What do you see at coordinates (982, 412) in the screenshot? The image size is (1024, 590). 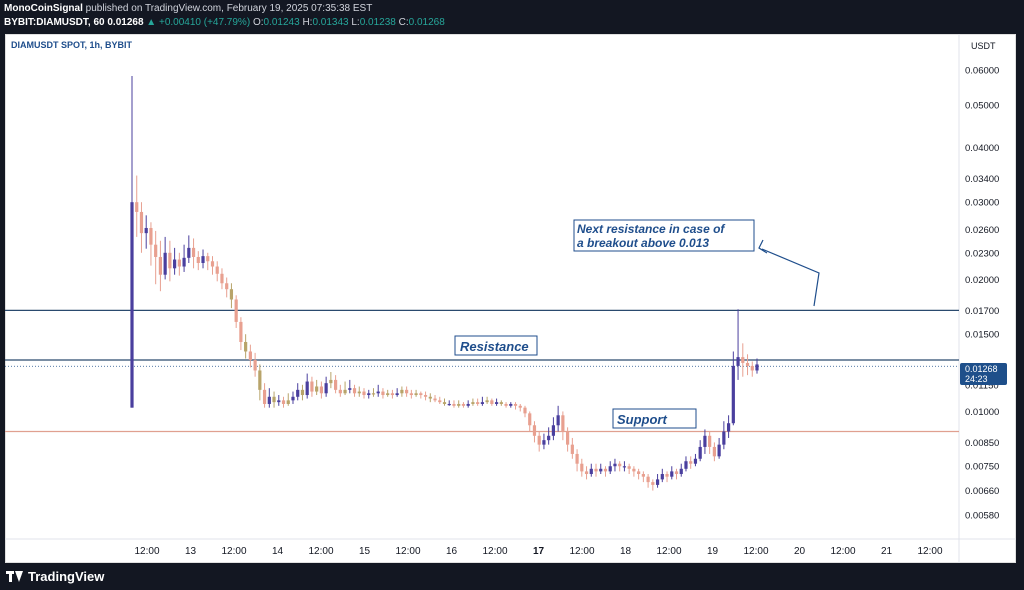 I see `y-tick-label: 0.01000` at bounding box center [982, 412].